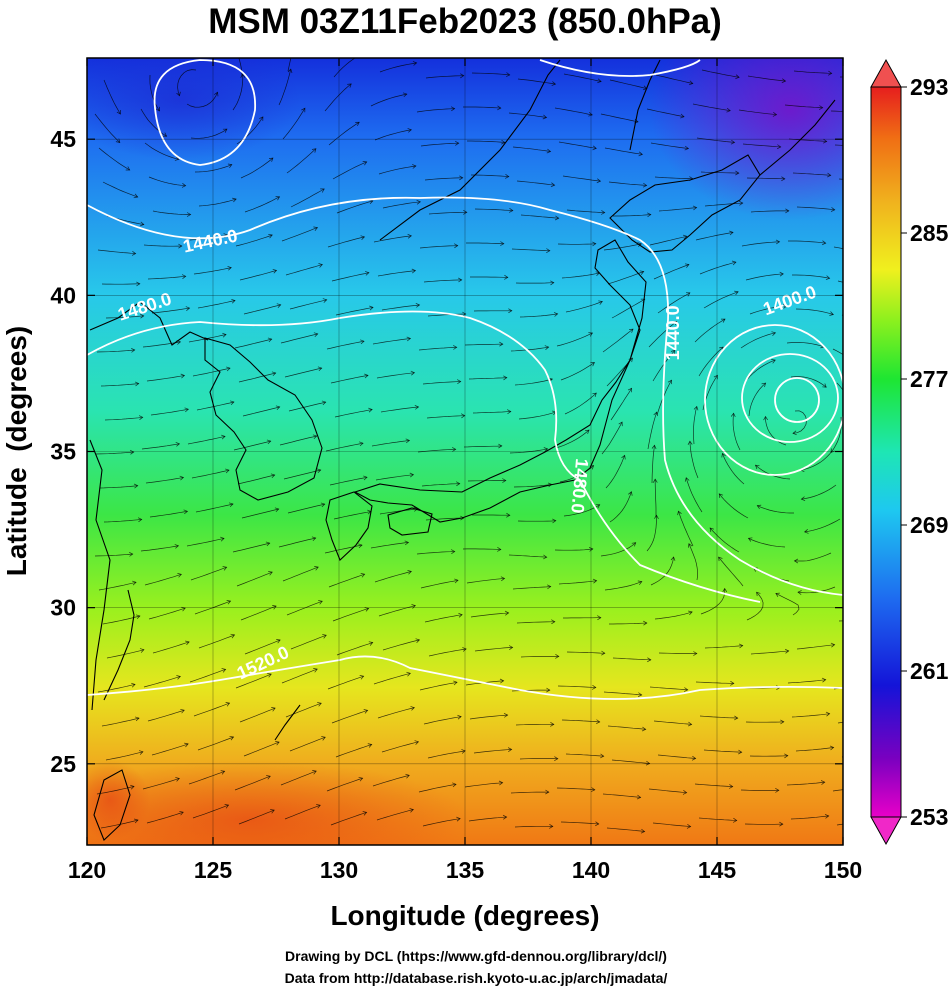  I want to click on warm-region-taiwan, so click(118, 800).